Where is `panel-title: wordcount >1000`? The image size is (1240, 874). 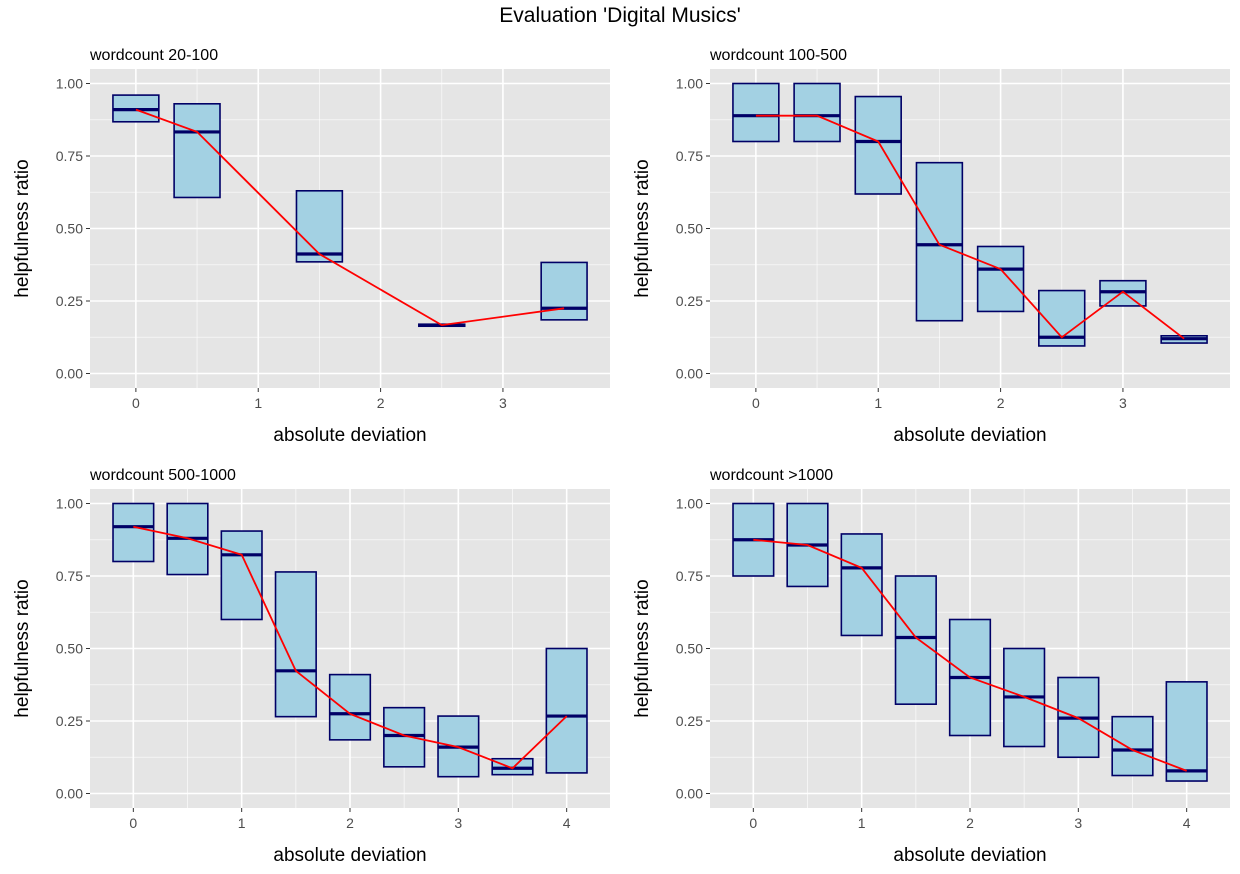 panel-title: wordcount >1000 is located at coordinates (771, 475).